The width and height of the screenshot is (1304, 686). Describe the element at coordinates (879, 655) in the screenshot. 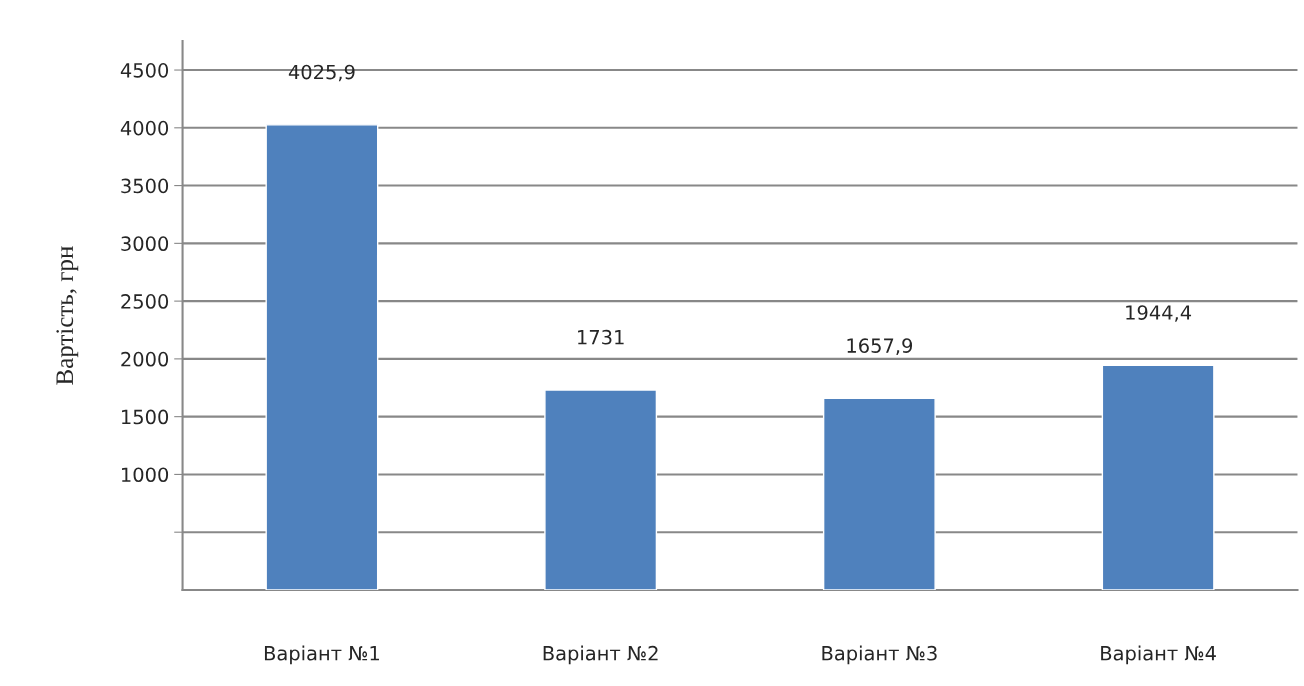

I see `x-tick-label: Варіант №3` at that location.